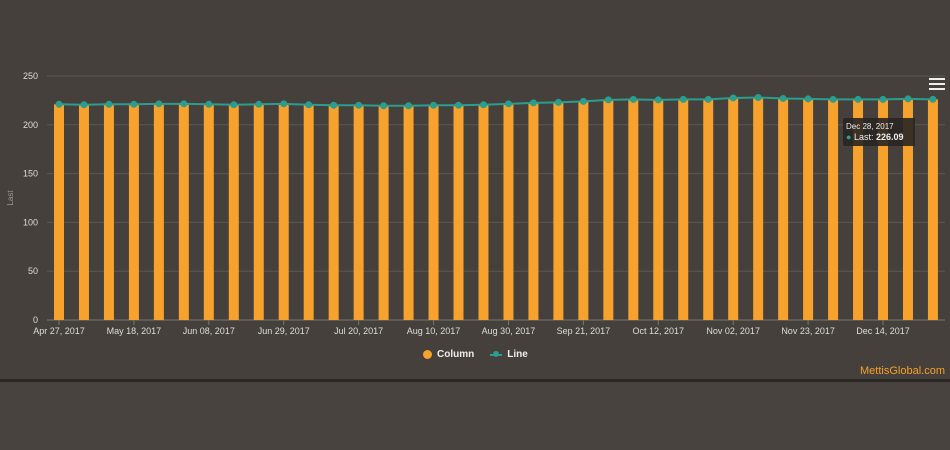 The width and height of the screenshot is (950, 450). Describe the element at coordinates (35, 320) in the screenshot. I see `y-tick-label: 0` at that location.